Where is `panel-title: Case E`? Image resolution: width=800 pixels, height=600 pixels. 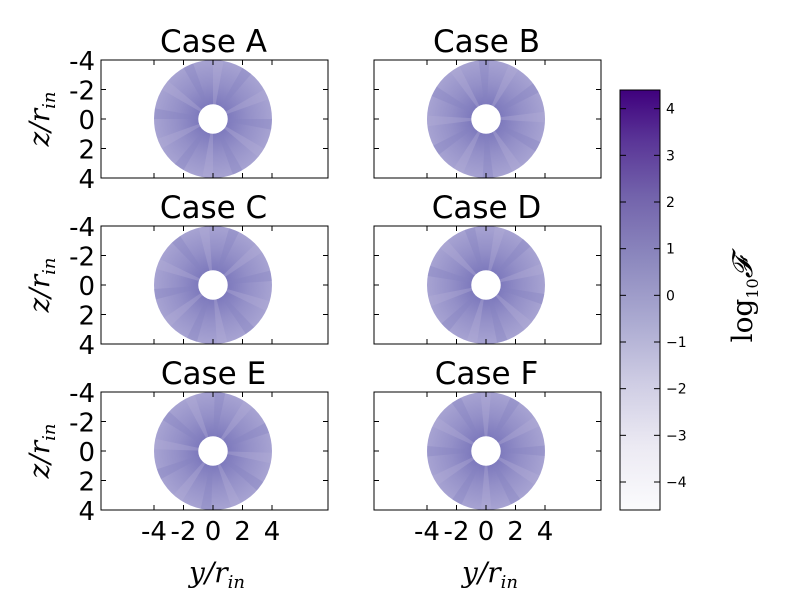
panel-title: Case E is located at coordinates (213, 374).